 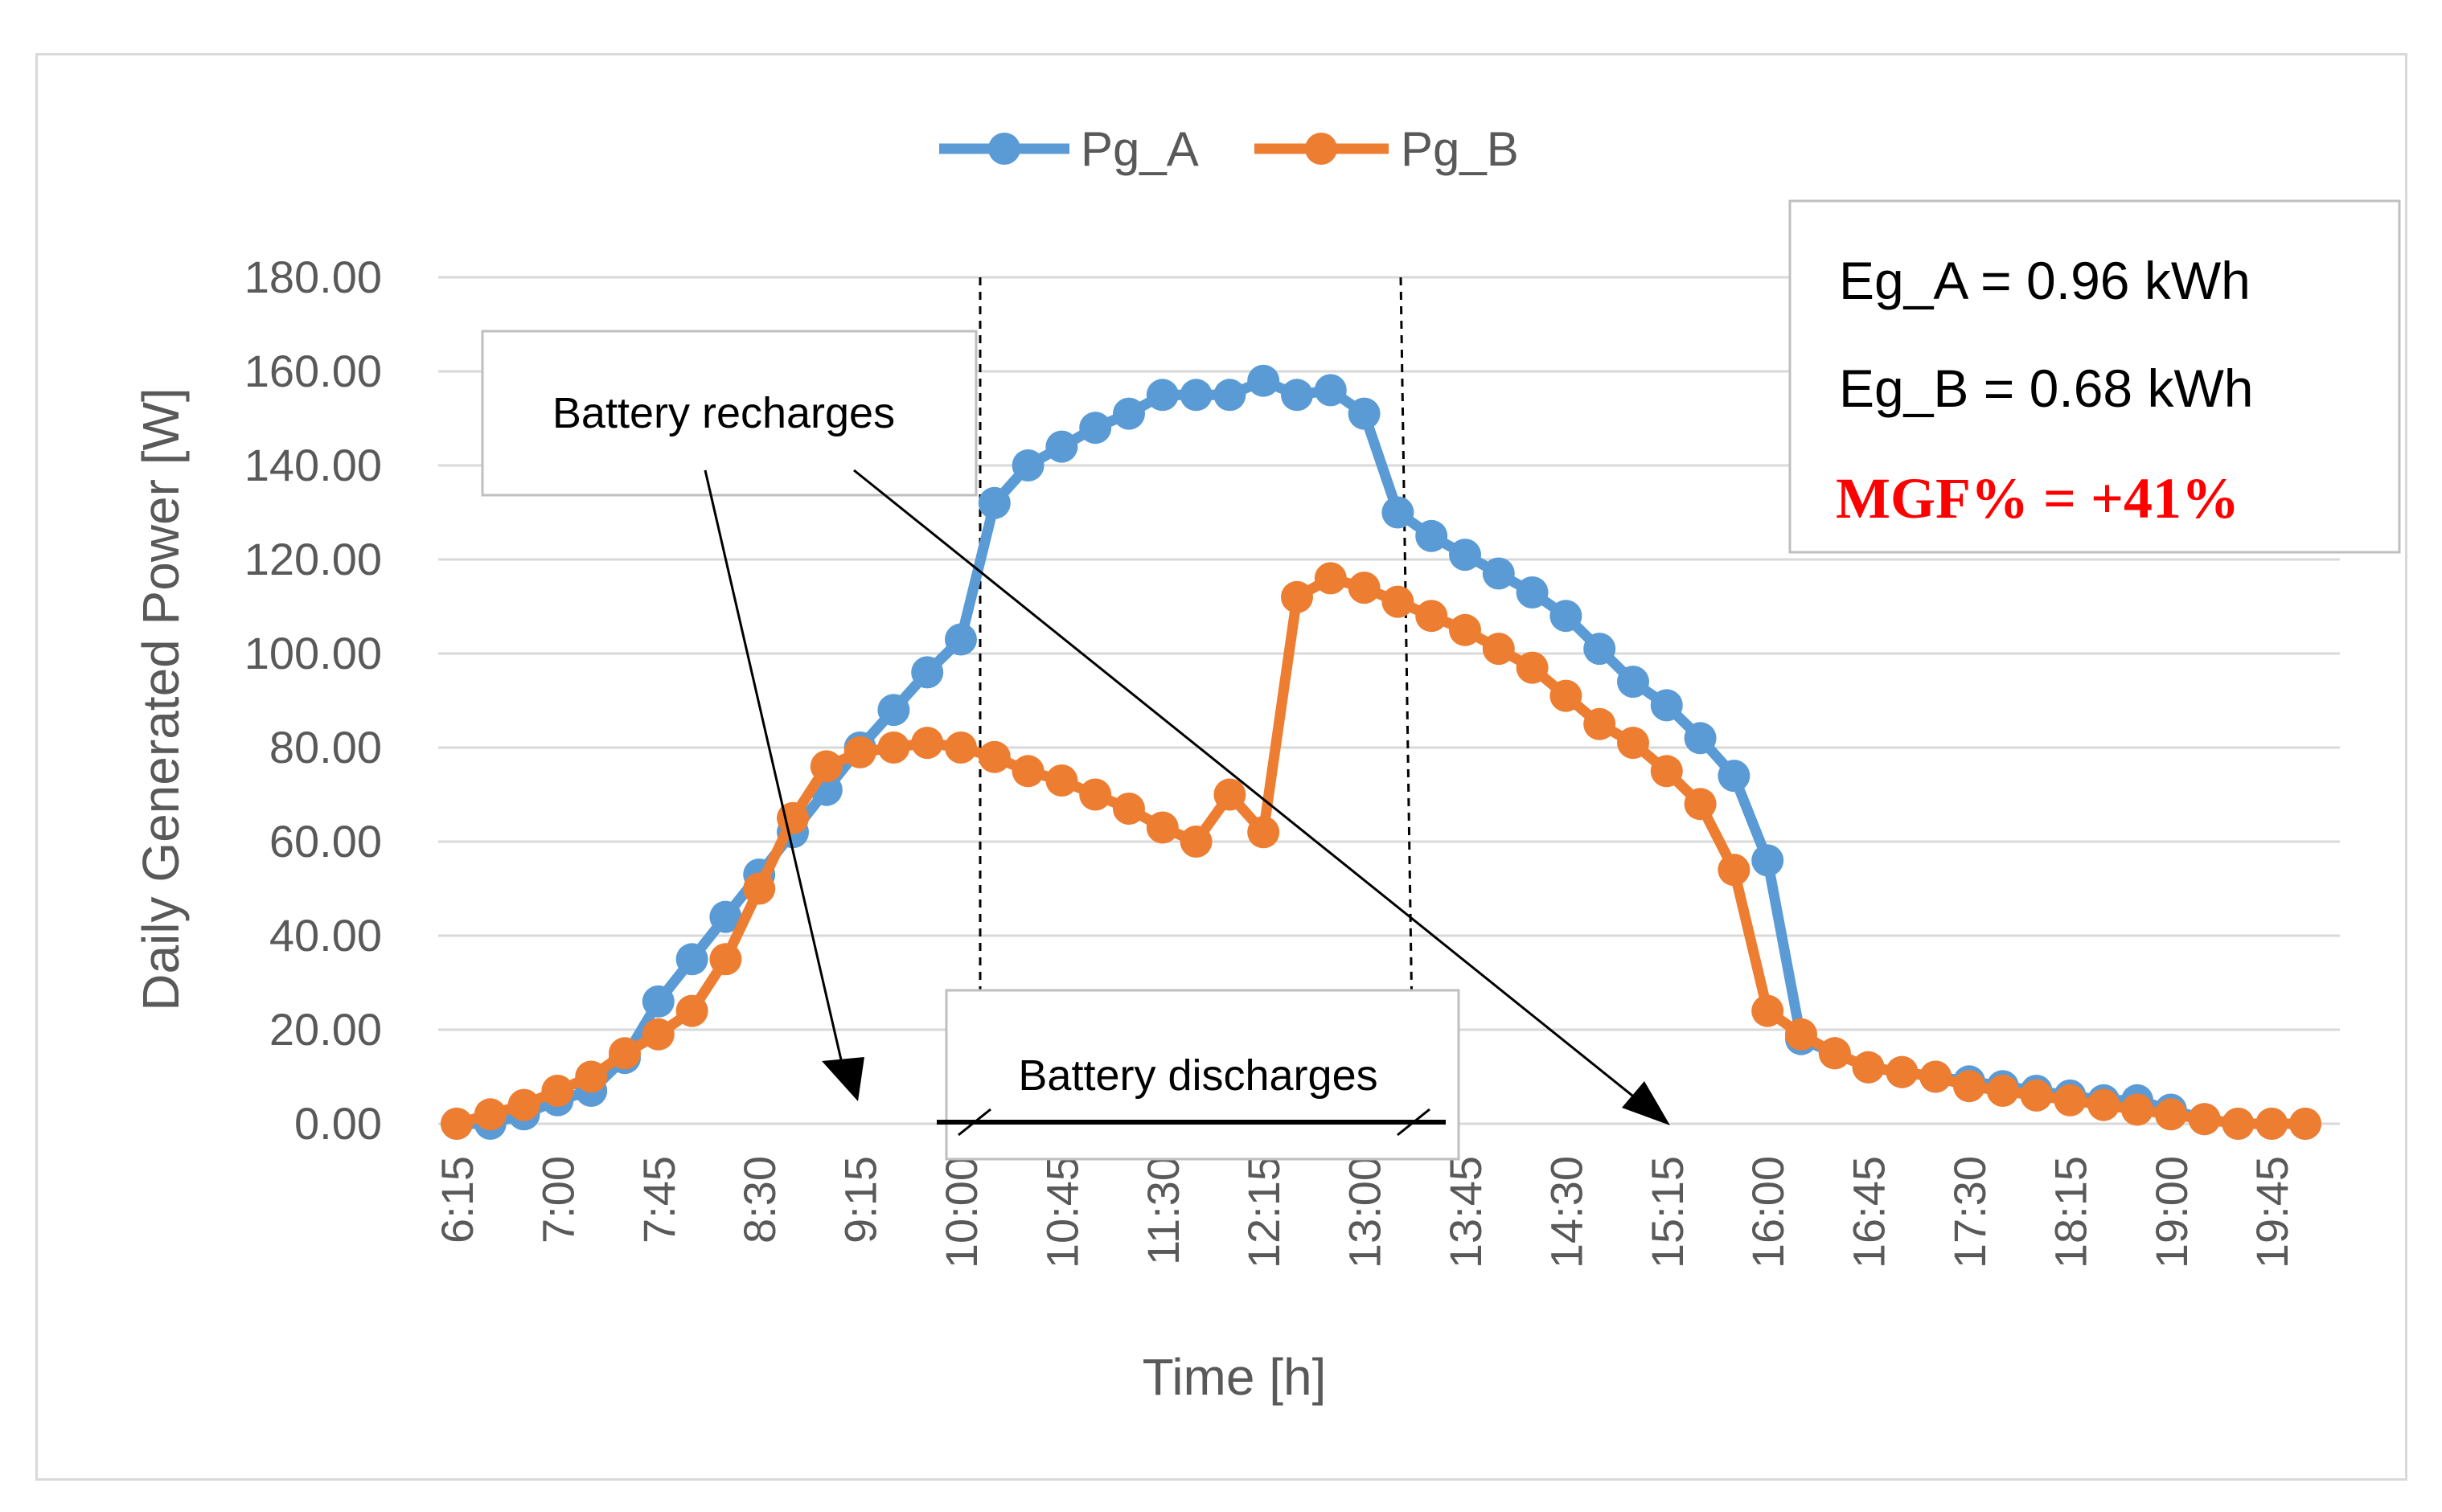 What do you see at coordinates (557, 1200) in the screenshot?
I see `x-tick-label: 7:00` at bounding box center [557, 1200].